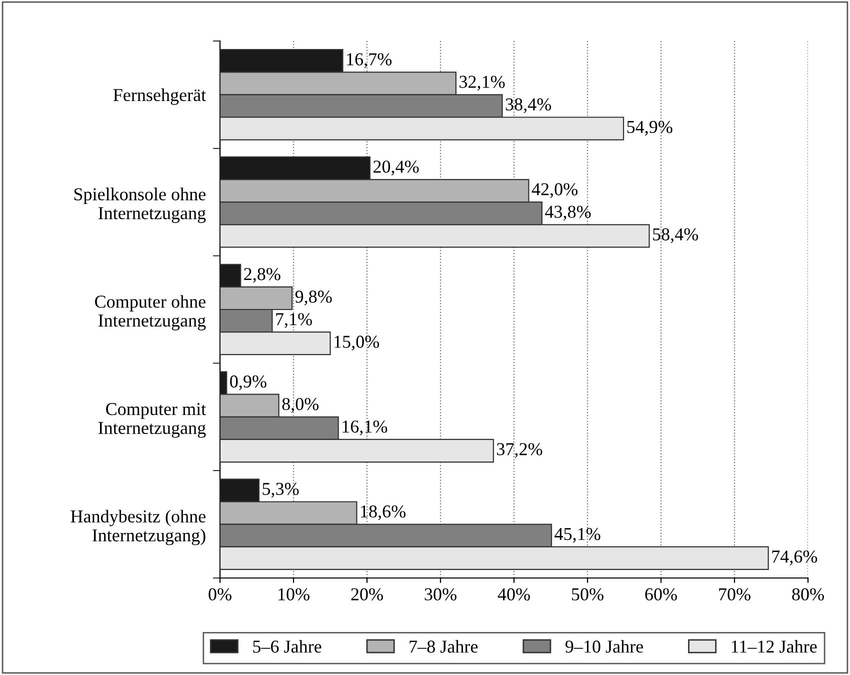 This screenshot has width=850, height=675. I want to click on data-label: 18,6%, so click(383, 512).